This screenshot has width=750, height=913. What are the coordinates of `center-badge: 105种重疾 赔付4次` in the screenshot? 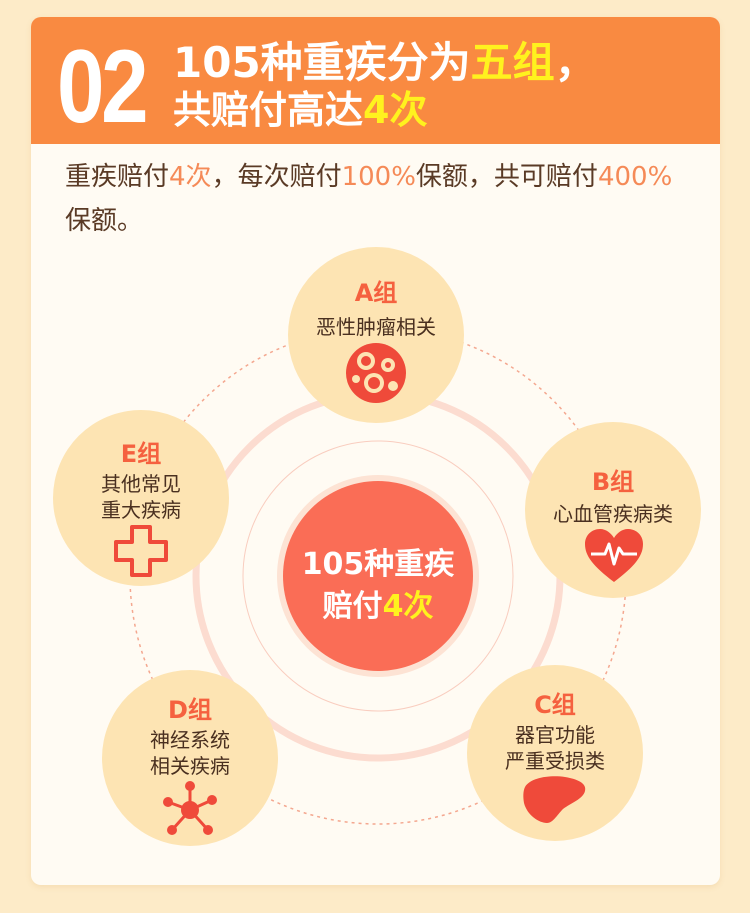 It's located at (378, 576).